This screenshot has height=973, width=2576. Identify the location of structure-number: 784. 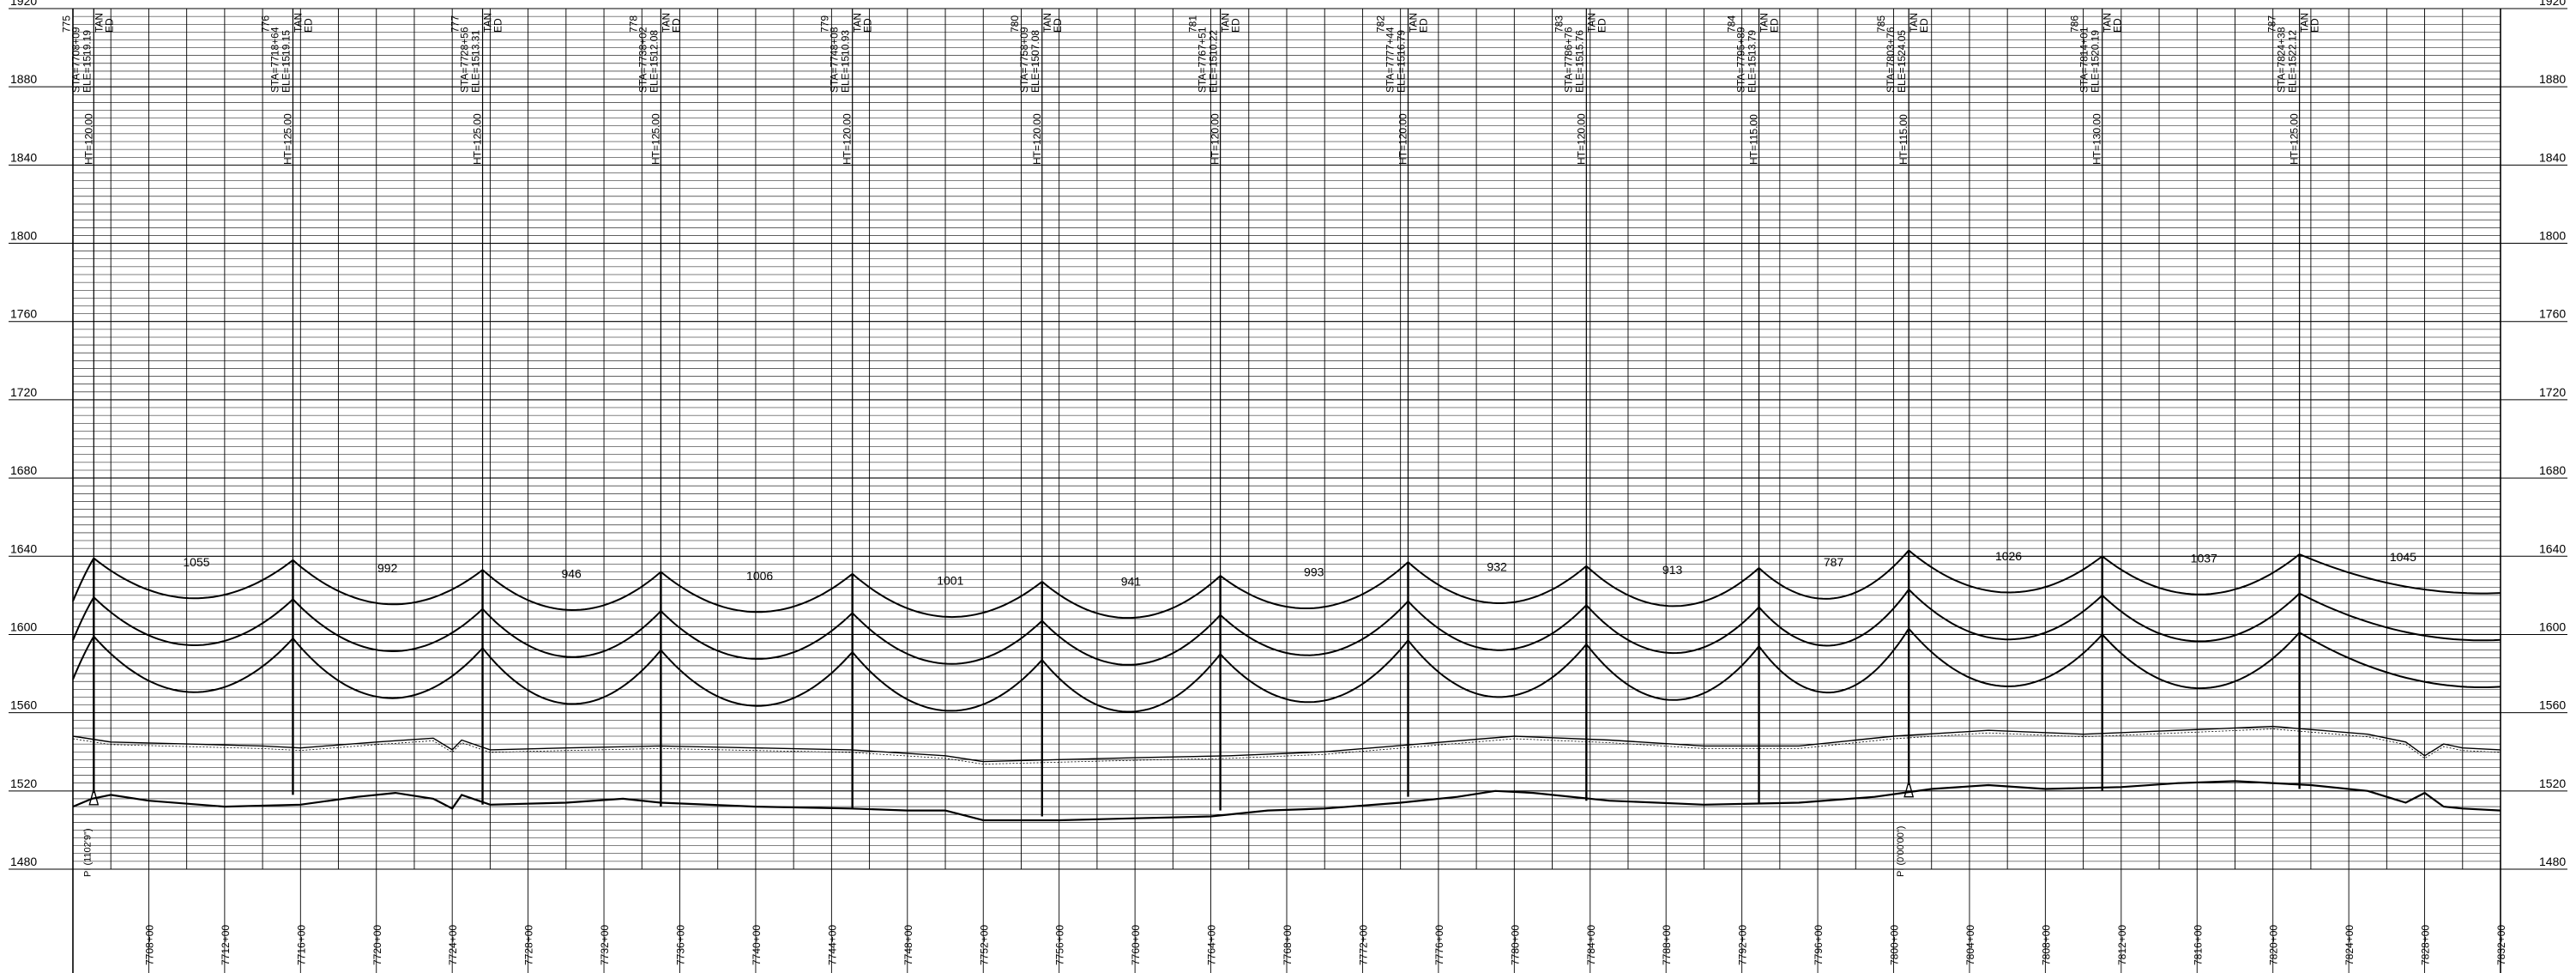
(1732, 24).